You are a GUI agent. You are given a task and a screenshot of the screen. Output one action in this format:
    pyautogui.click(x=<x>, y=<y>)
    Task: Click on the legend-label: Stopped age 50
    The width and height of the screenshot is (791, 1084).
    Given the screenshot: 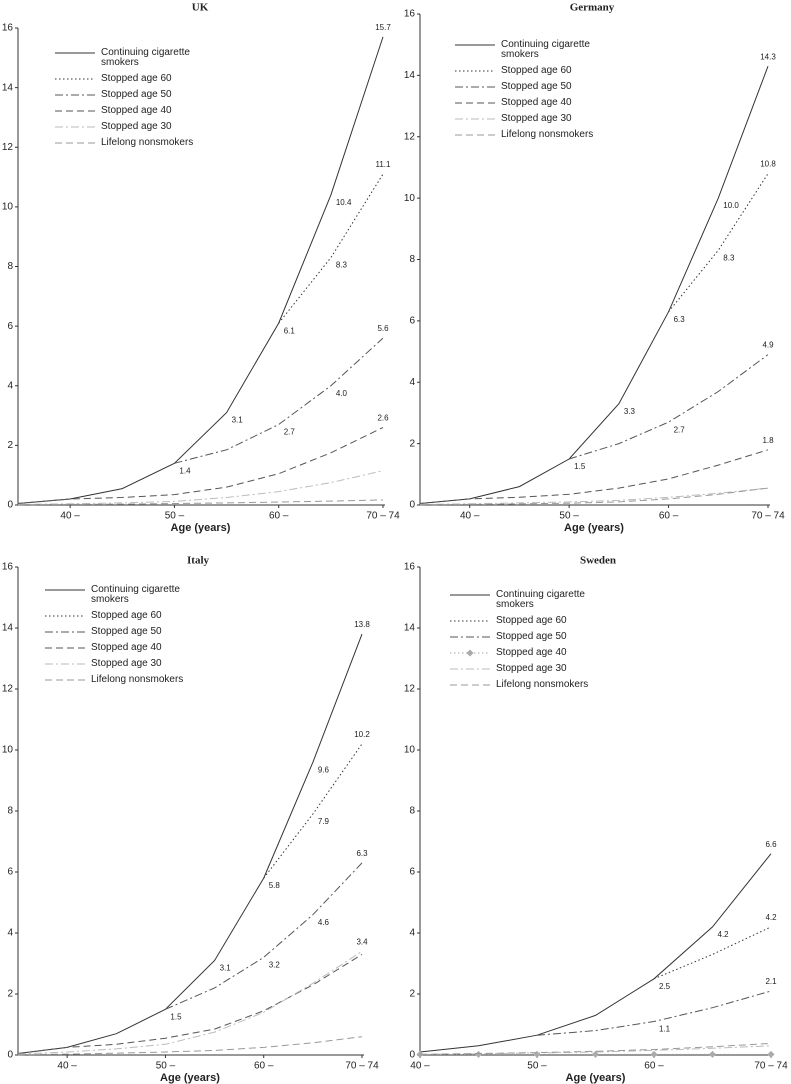 What is the action you would take?
    pyautogui.click(x=136, y=94)
    